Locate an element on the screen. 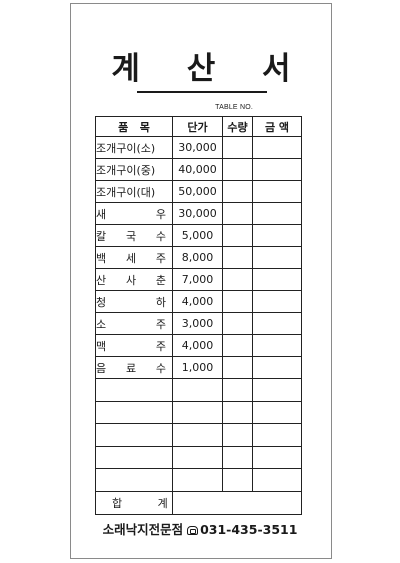 This screenshot has width=400, height=563. item-name-char: 새 is located at coordinates (101, 214).